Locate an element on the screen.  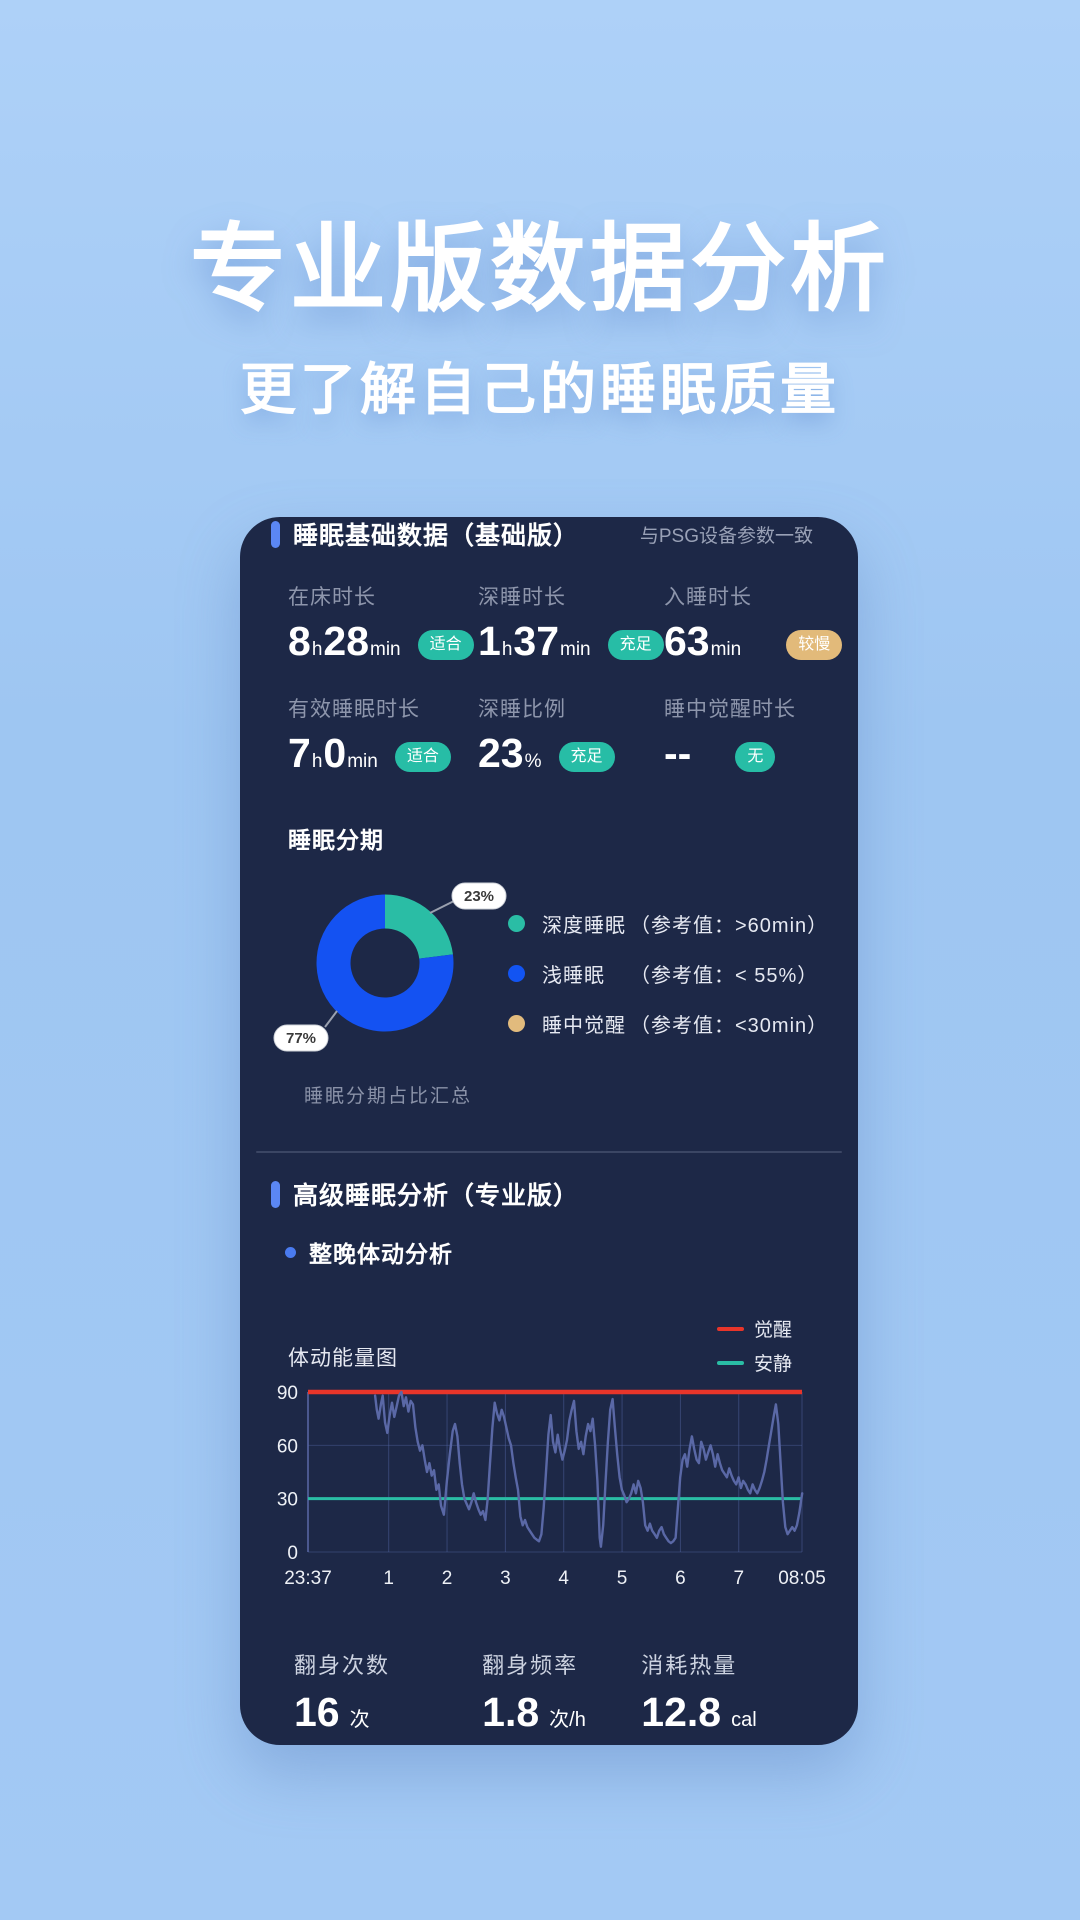
stat-1: 深睡时长 1 h 37 min 充足 is located at coordinates (571, 625).